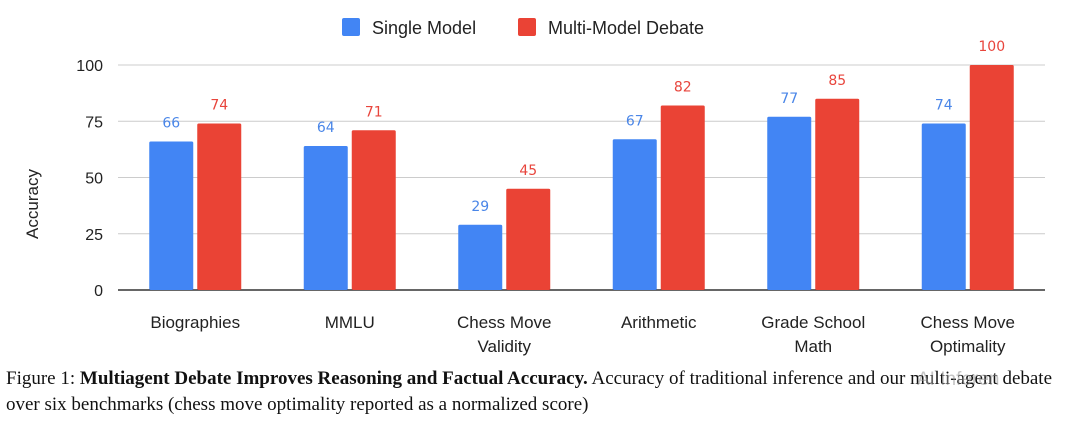 This screenshot has height=427, width=1080. What do you see at coordinates (374, 112) in the screenshot?
I see `data-label: 71` at bounding box center [374, 112].